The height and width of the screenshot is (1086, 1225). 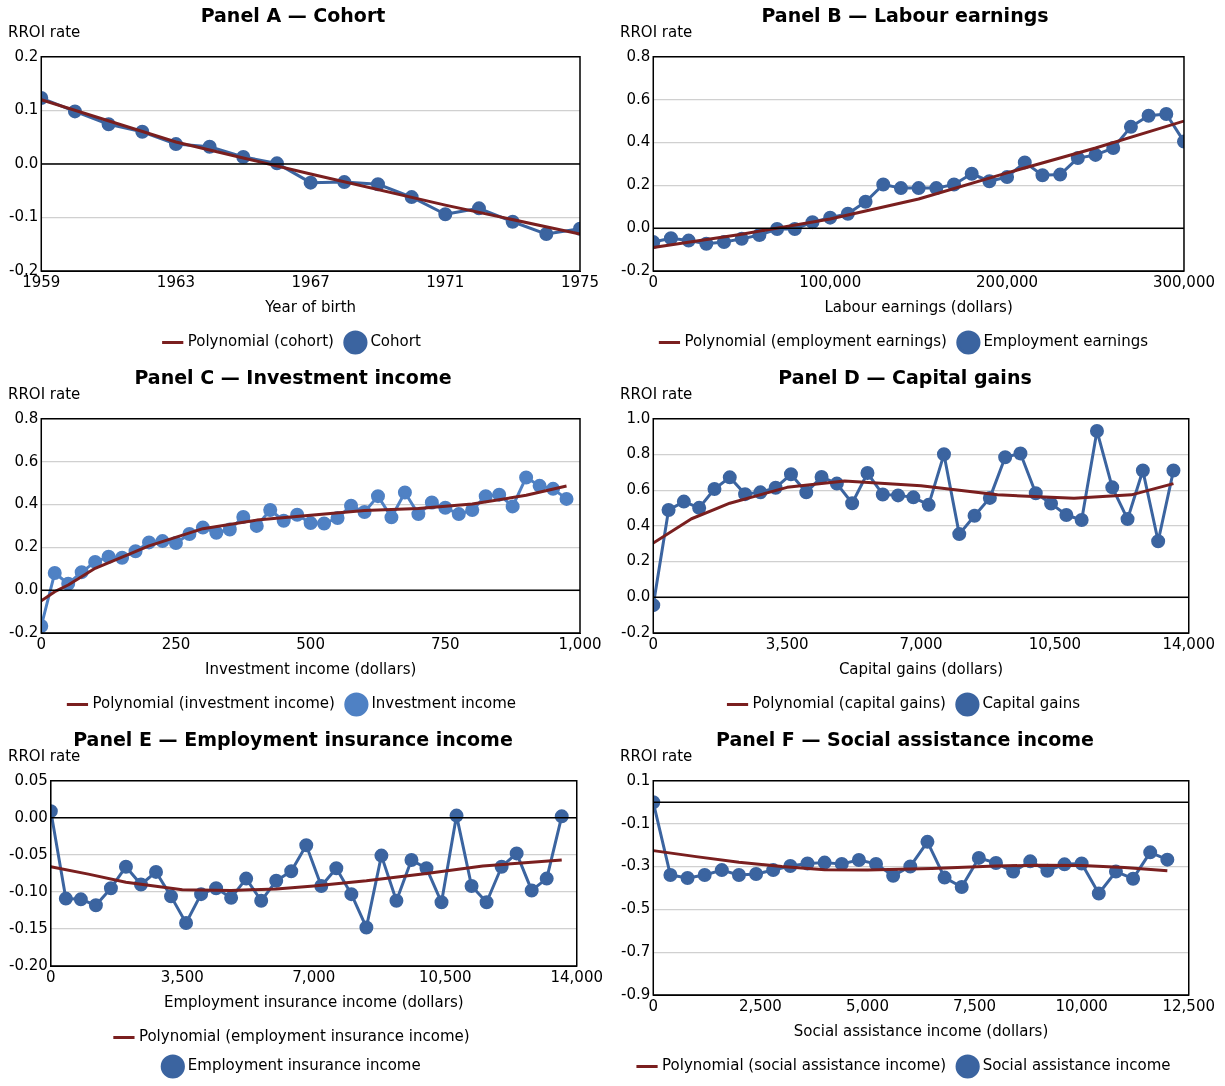 What do you see at coordinates (975, 1005) in the screenshot?
I see `x-tick-label: 7,500` at bounding box center [975, 1005].